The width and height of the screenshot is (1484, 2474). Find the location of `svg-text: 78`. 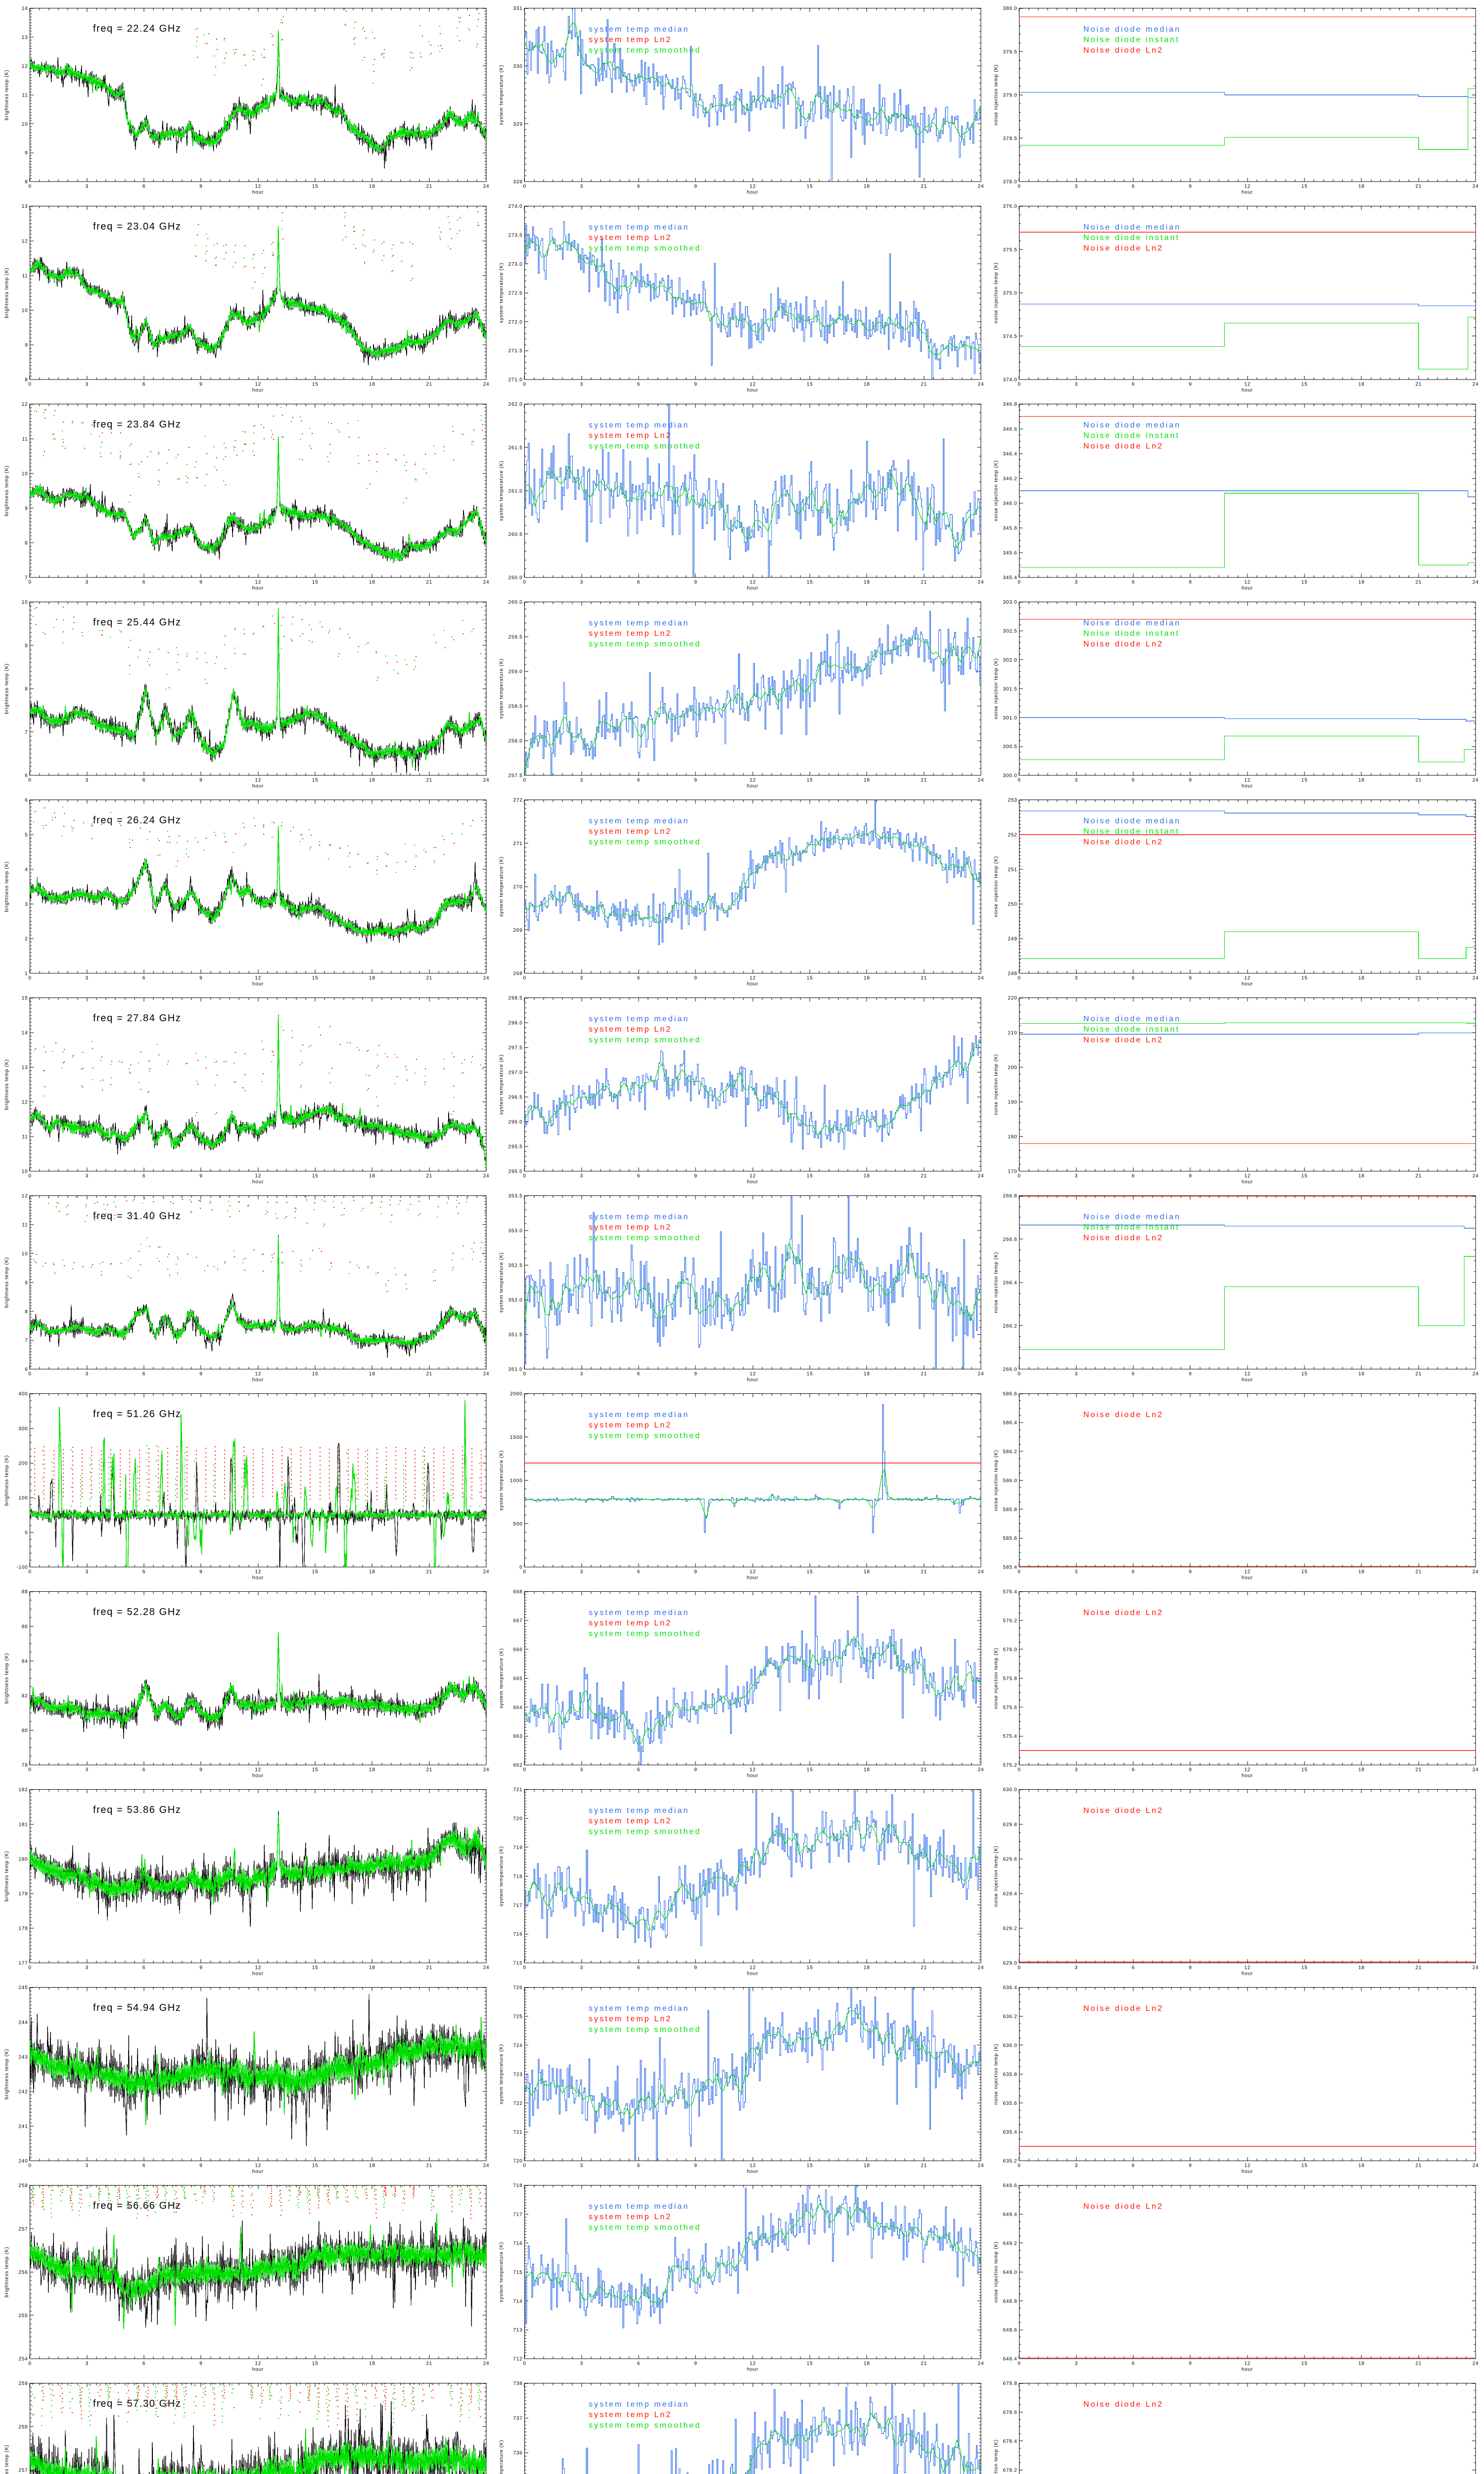

svg-text: 78 is located at coordinates (25, 1766).